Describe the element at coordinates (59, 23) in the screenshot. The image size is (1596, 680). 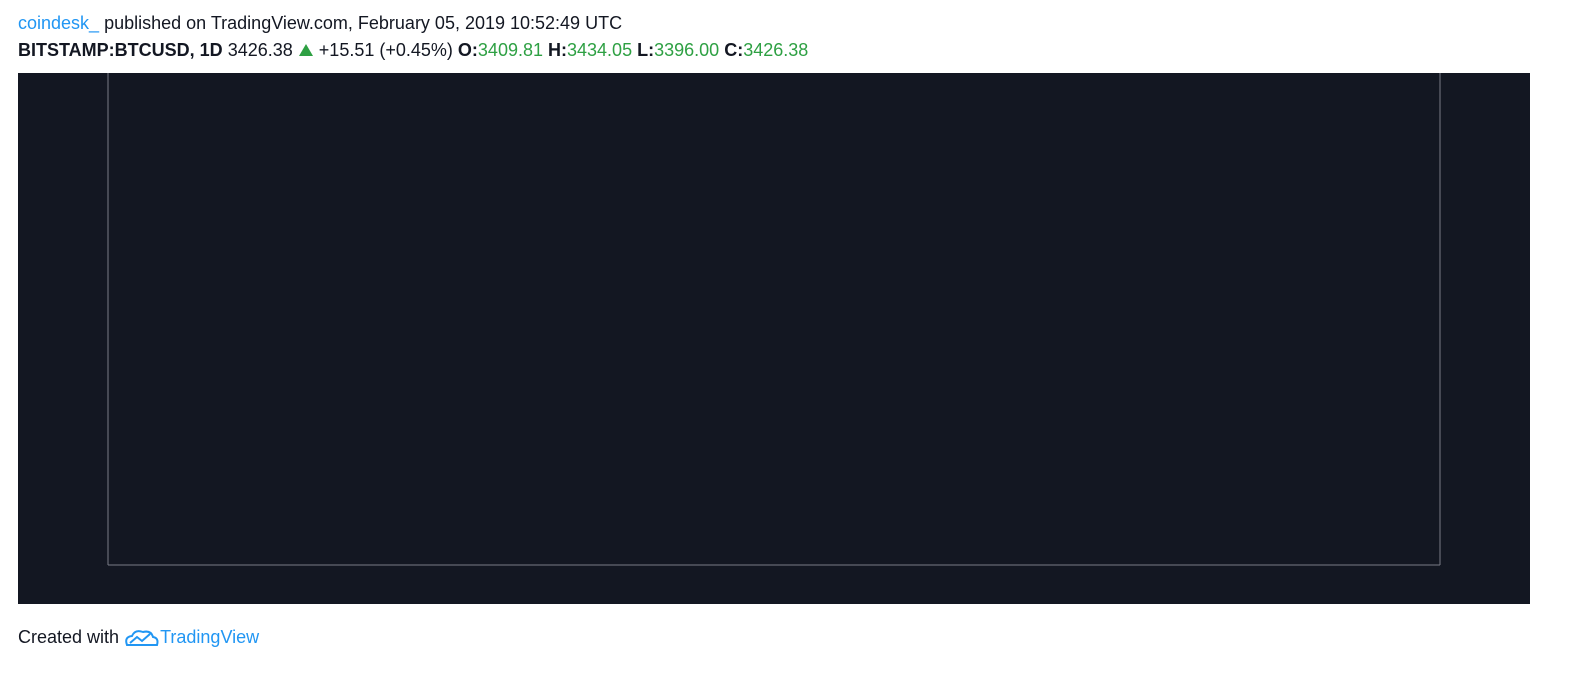
I see `publisher: coindesk_` at that location.